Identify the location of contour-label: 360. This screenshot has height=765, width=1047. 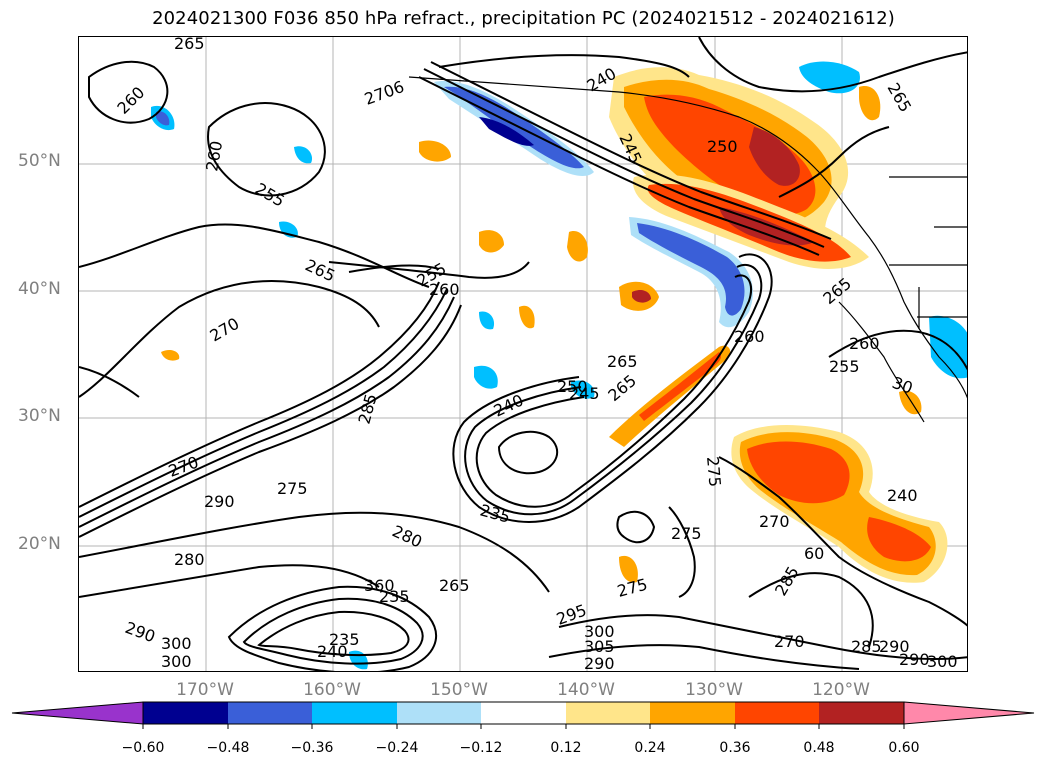
(379, 585).